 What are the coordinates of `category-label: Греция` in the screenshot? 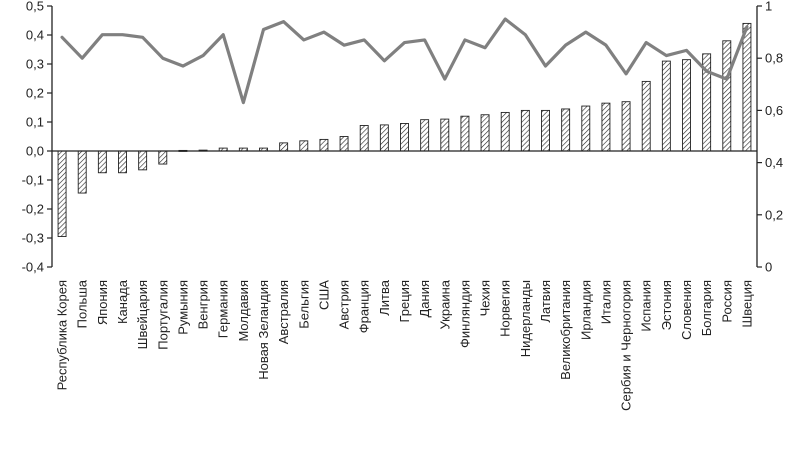 It's located at (404, 301).